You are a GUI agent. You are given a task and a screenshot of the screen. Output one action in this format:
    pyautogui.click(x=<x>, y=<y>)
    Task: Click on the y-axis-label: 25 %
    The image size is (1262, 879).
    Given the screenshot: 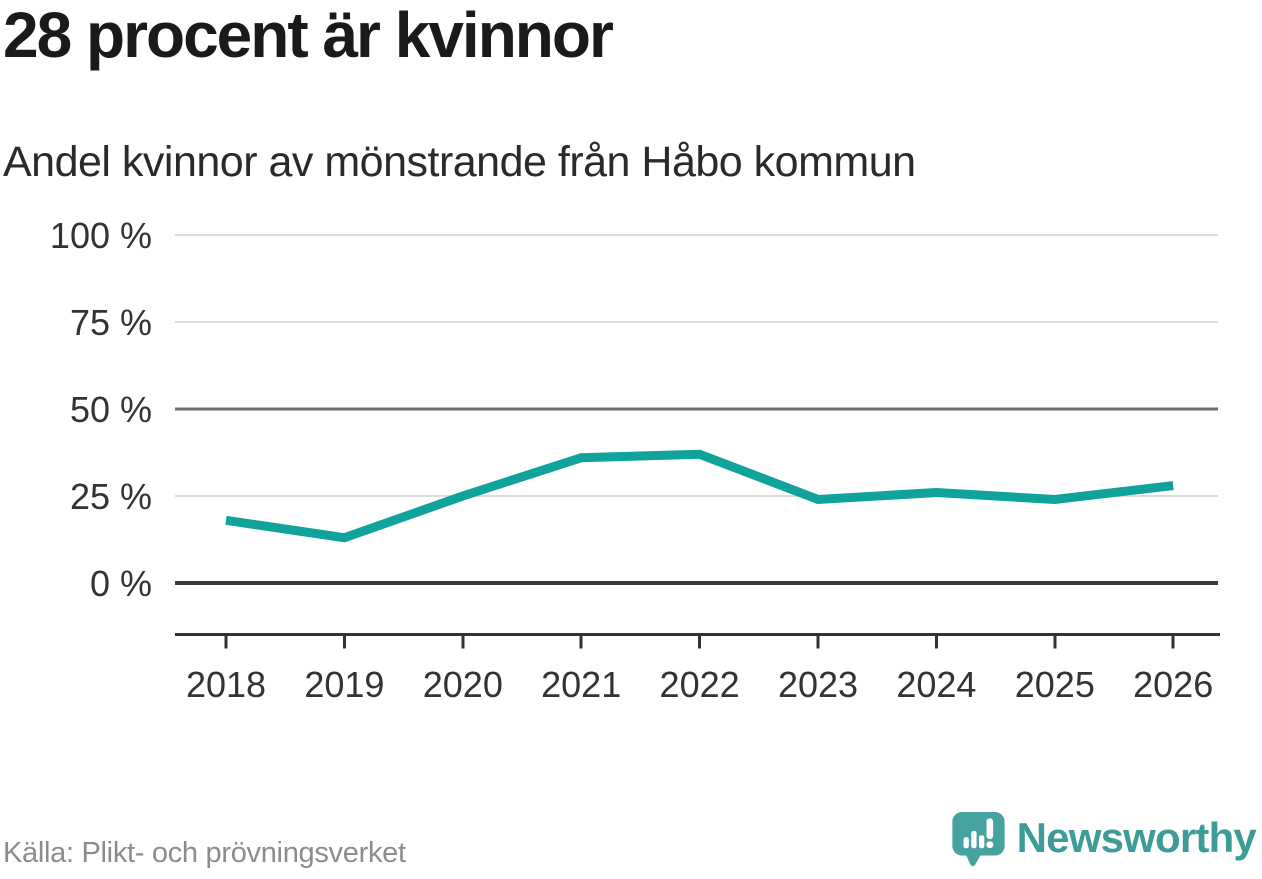 What is the action you would take?
    pyautogui.click(x=111, y=496)
    